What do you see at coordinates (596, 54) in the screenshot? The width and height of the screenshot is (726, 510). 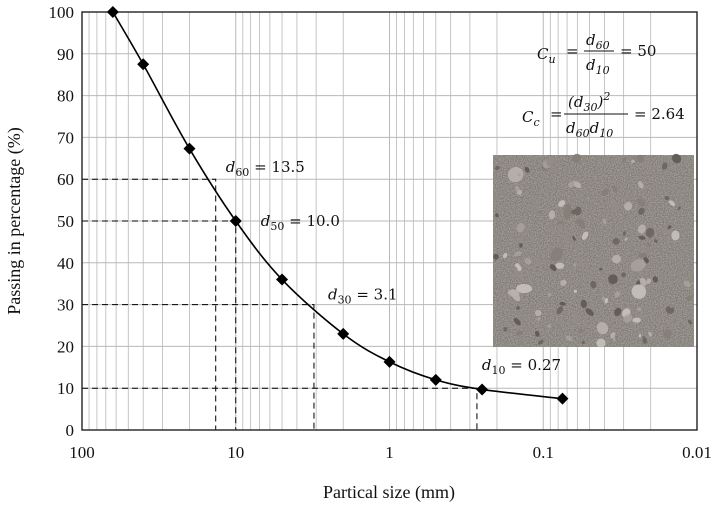 I see `formula-cu: Cu = d60 d10 = 50` at bounding box center [596, 54].